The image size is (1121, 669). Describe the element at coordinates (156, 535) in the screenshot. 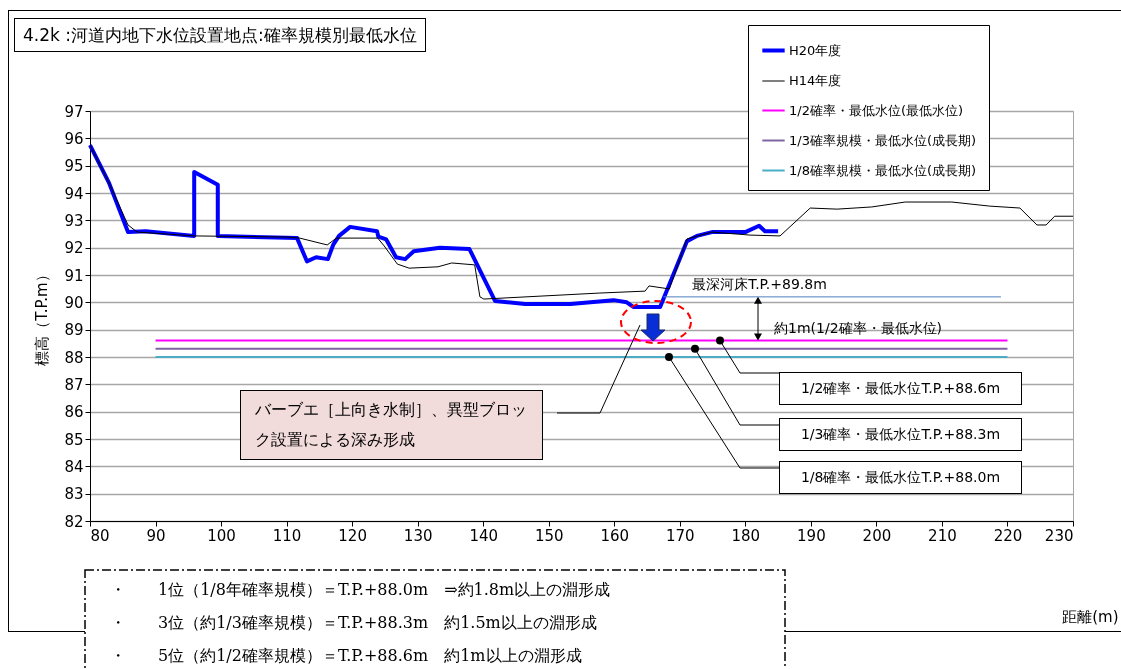

I see `x-tick-label: 90` at that location.